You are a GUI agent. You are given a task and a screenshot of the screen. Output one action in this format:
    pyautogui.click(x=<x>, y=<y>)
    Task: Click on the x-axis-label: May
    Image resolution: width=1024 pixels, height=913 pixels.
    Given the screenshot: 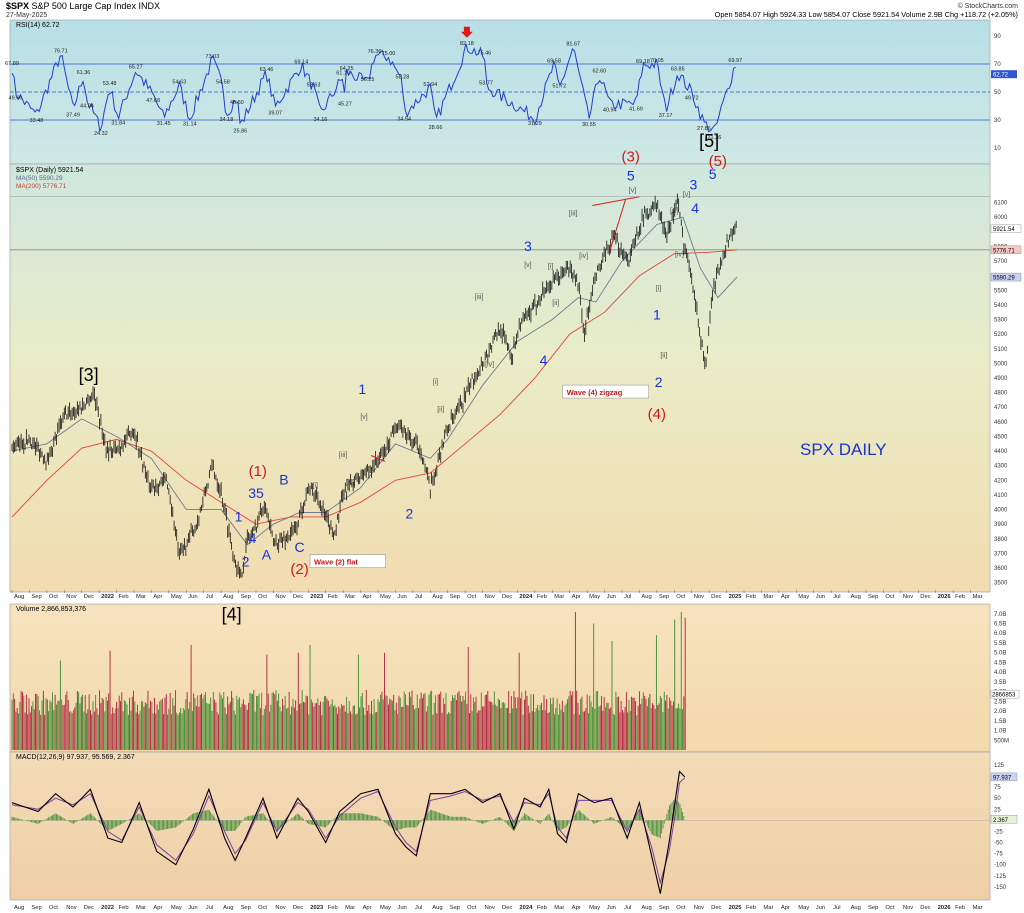 What is the action you would take?
    pyautogui.click(x=176, y=908)
    